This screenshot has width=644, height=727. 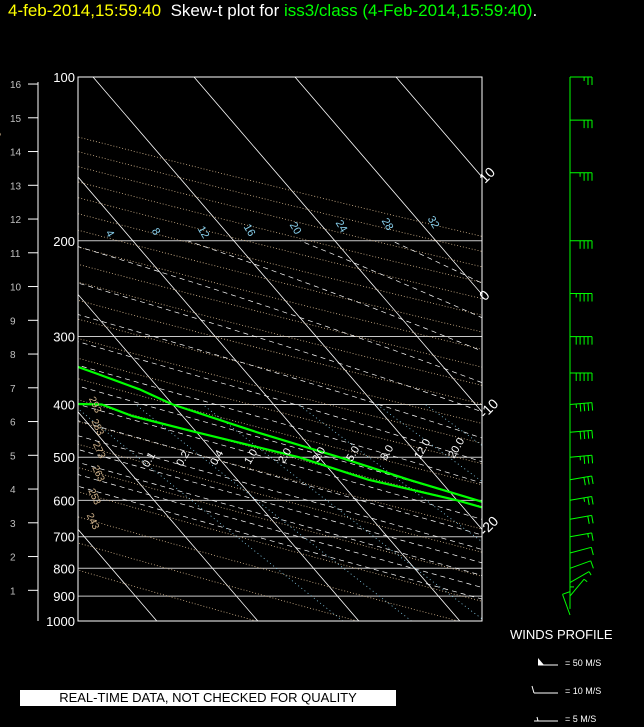 I want to click on dewpoint-line, so click(x=280, y=455).